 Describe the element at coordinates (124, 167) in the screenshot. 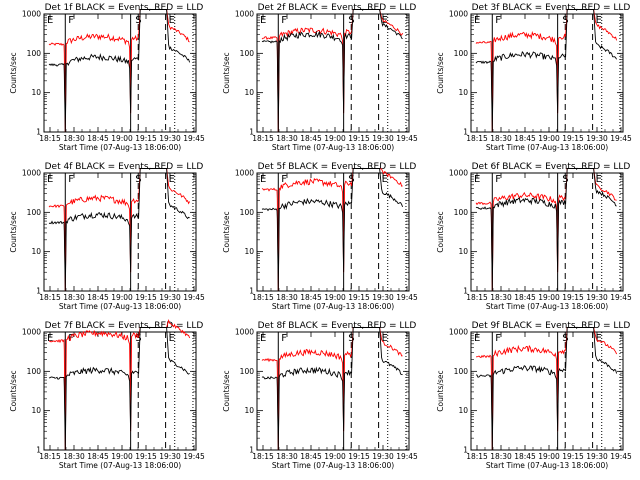

I see `panel-title: Det 4f BLACK = Events, RED = LLD` at that location.